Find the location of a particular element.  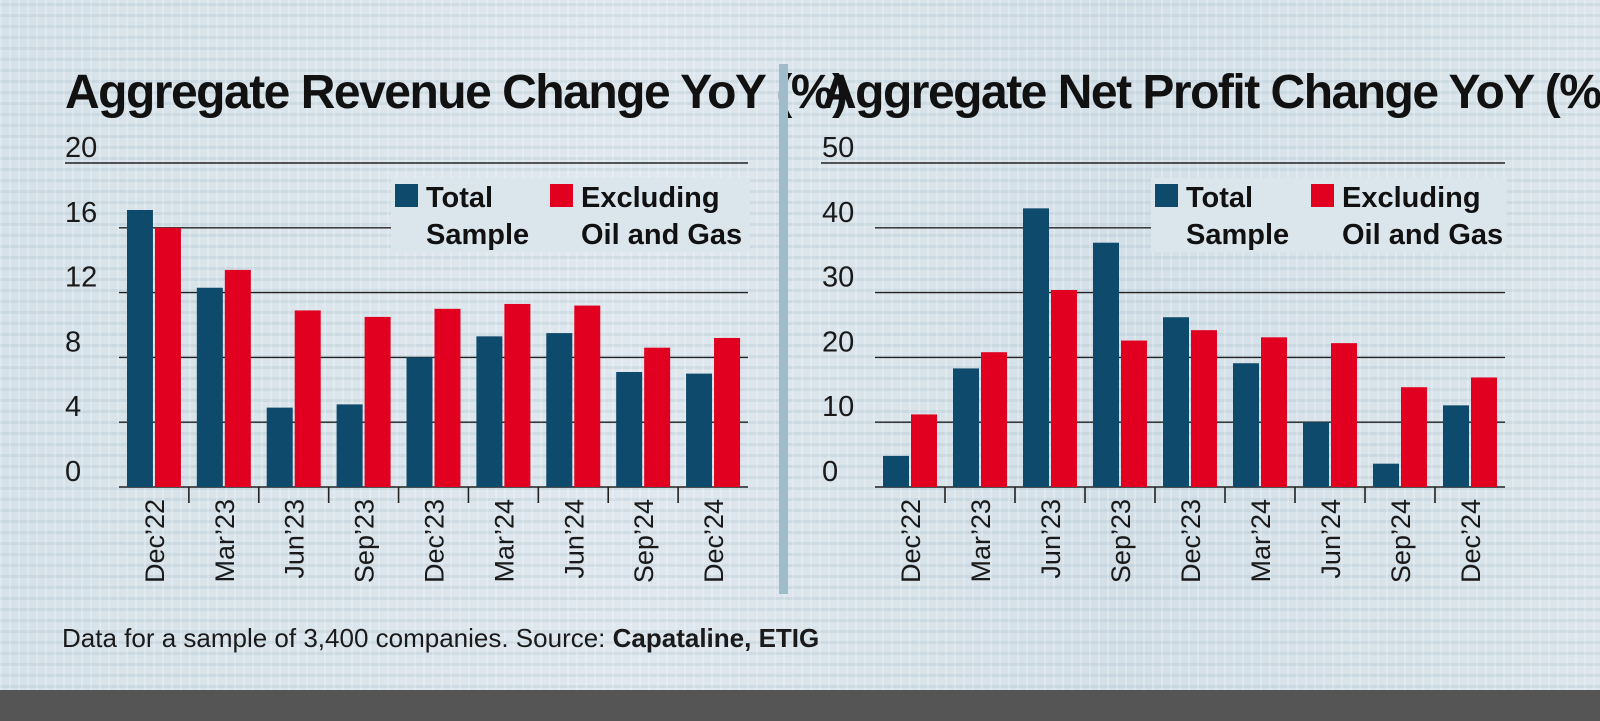

revenue-x-tick-label: Dec’22 is located at coordinates (155, 541).